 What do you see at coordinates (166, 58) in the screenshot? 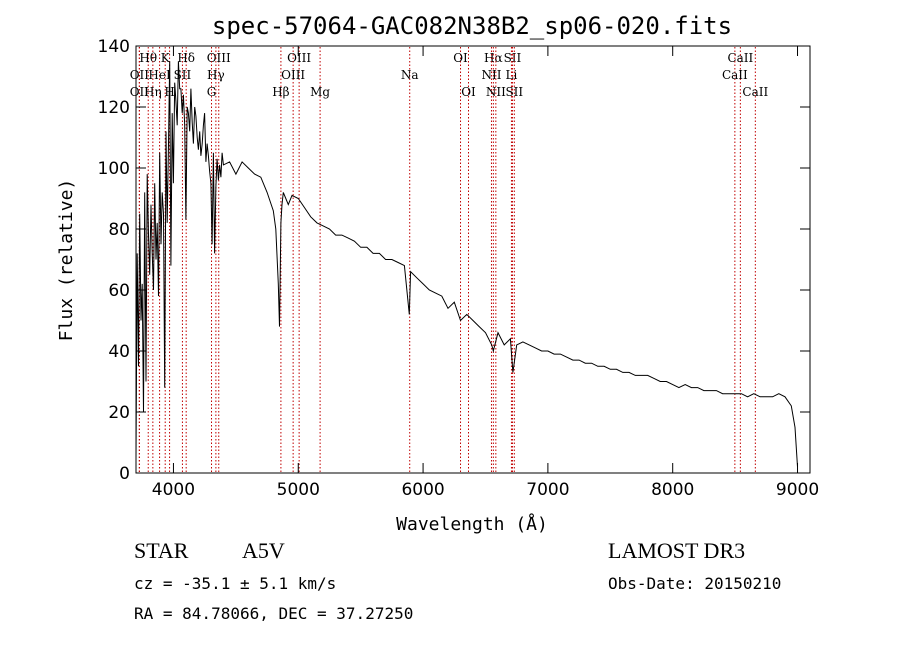
I see `line-marker-label: K` at bounding box center [166, 58].